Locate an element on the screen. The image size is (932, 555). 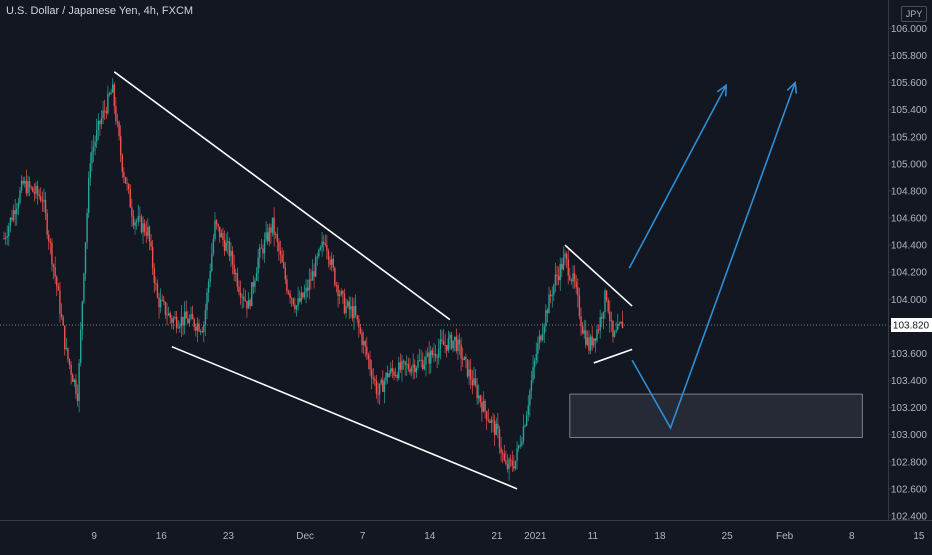
price-tick-label: 103.200 is located at coordinates (909, 408).